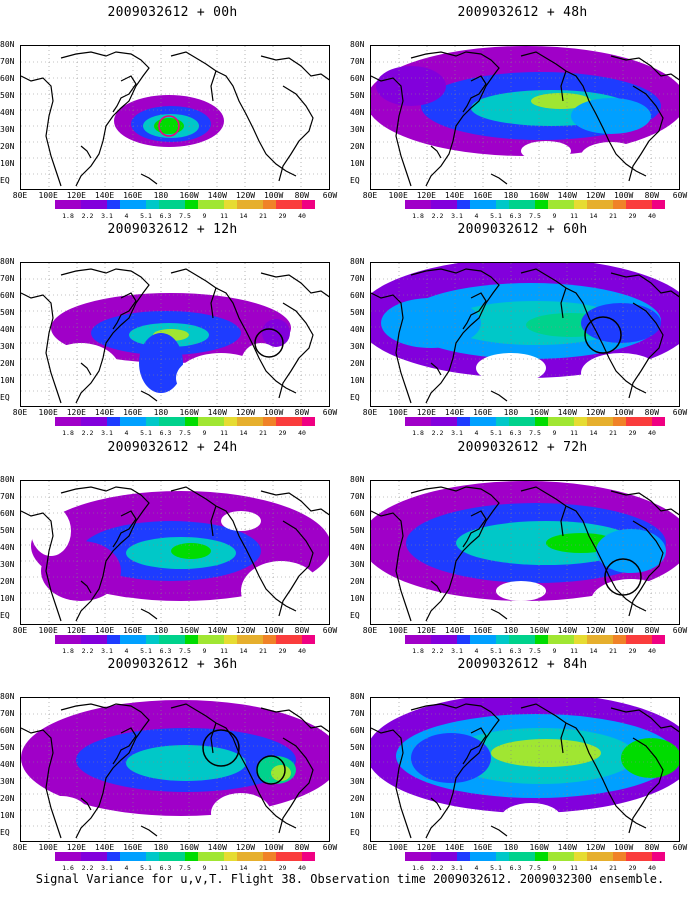 This screenshot has width=700, height=900. I want to click on longitude-label: 100W, so click(273, 412).